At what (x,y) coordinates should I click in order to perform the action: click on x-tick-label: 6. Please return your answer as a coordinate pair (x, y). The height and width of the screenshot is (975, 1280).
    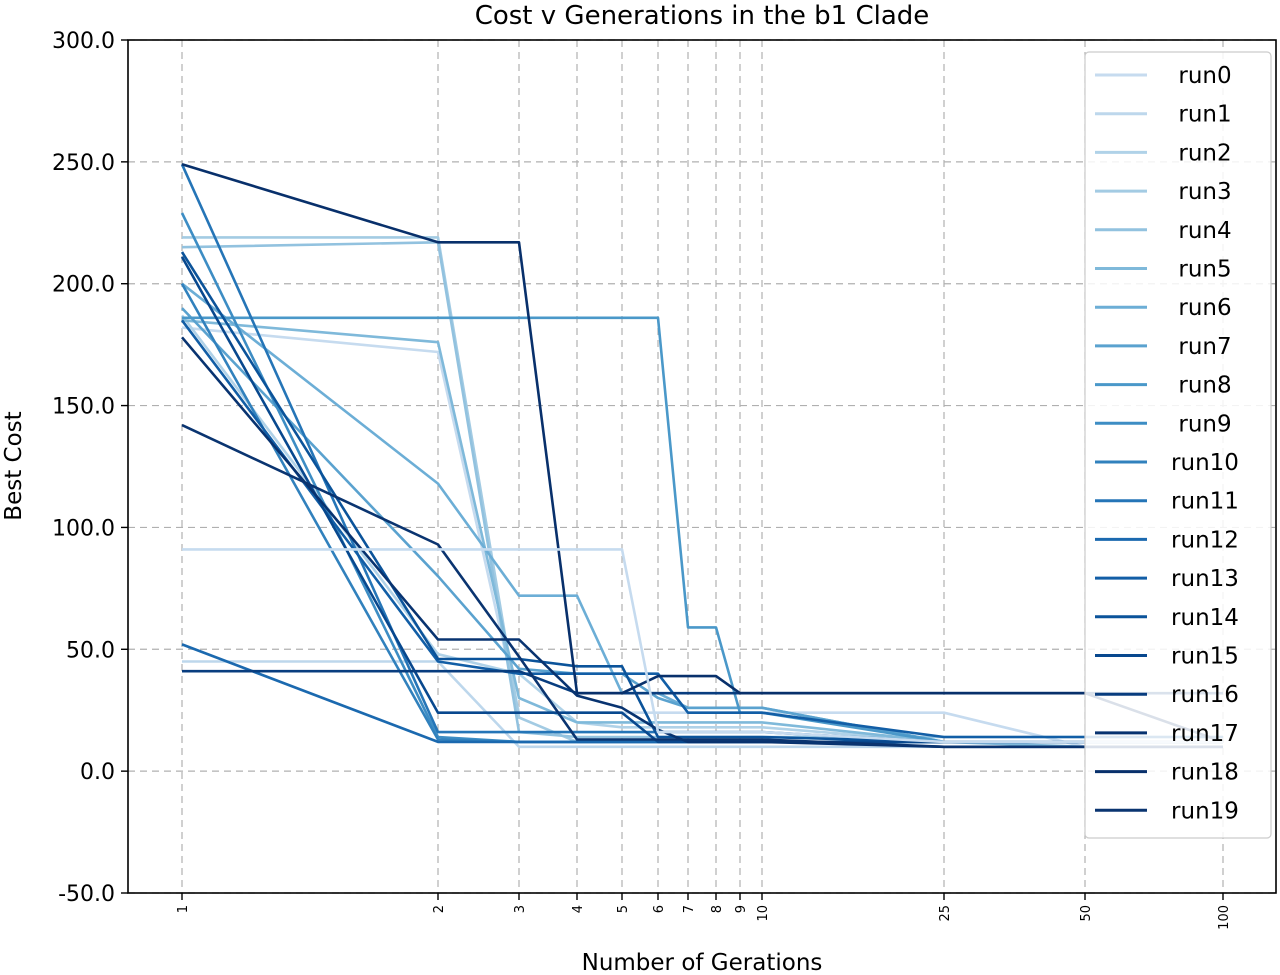
    Looking at the image, I should click on (659, 909).